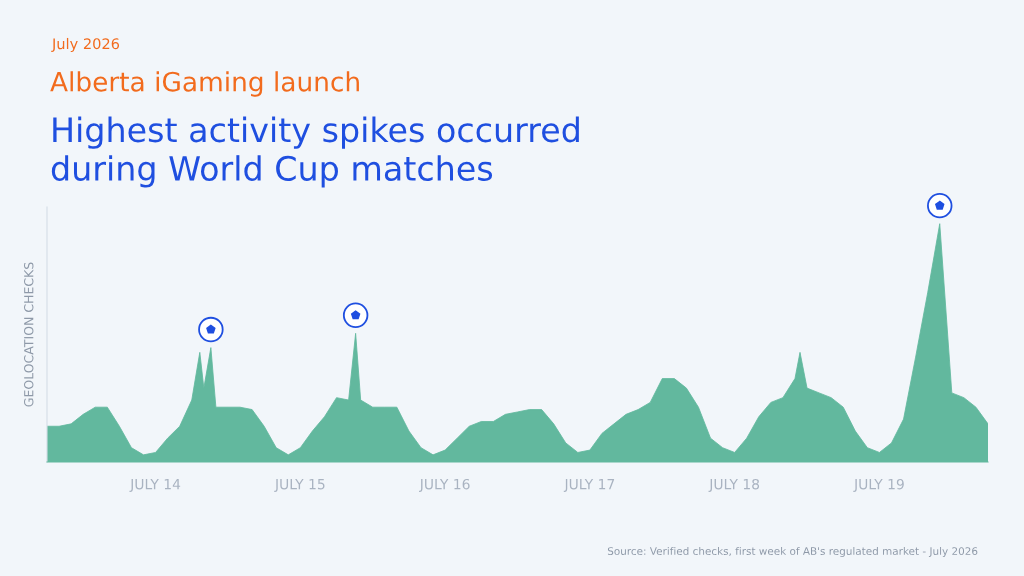 The width and height of the screenshot is (1024, 576). What do you see at coordinates (792, 552) in the screenshot?
I see `source-note: Source: Verified checks, first week of AB's regulated market - July 2026` at bounding box center [792, 552].